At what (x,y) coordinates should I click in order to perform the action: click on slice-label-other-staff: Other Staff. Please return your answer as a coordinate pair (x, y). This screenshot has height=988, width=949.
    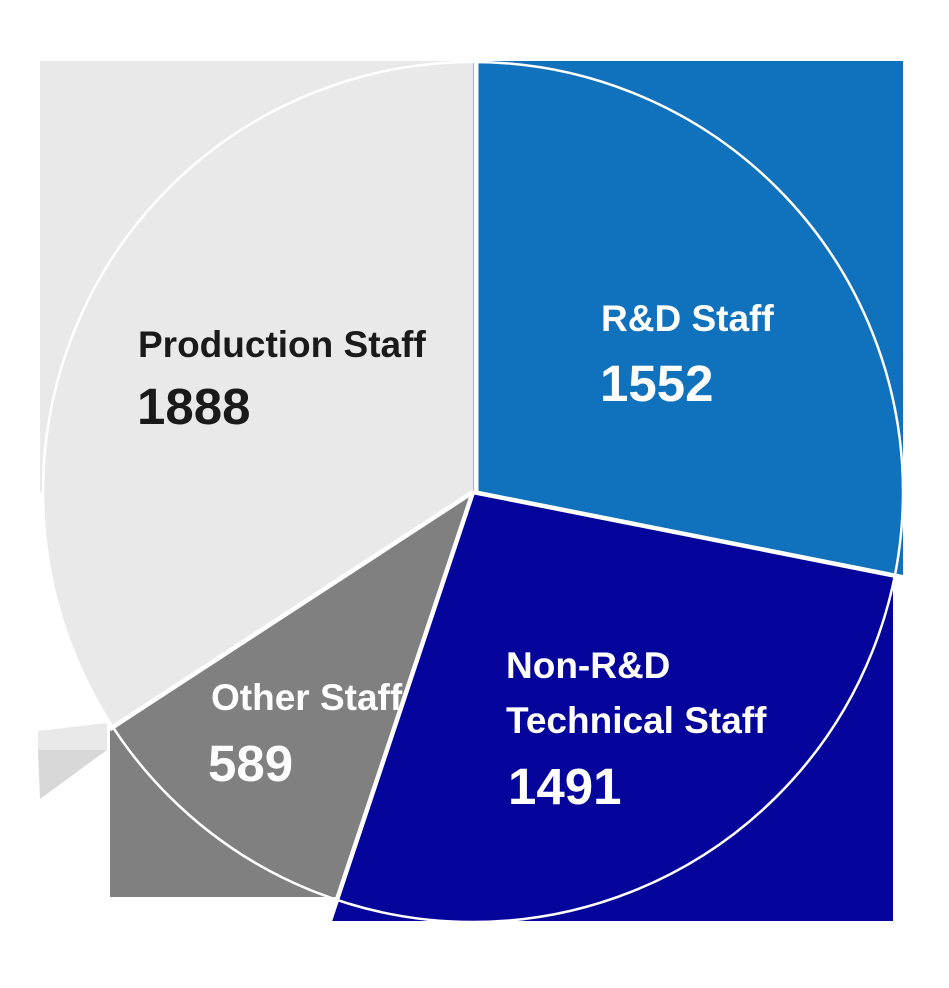
    Looking at the image, I should click on (307, 697).